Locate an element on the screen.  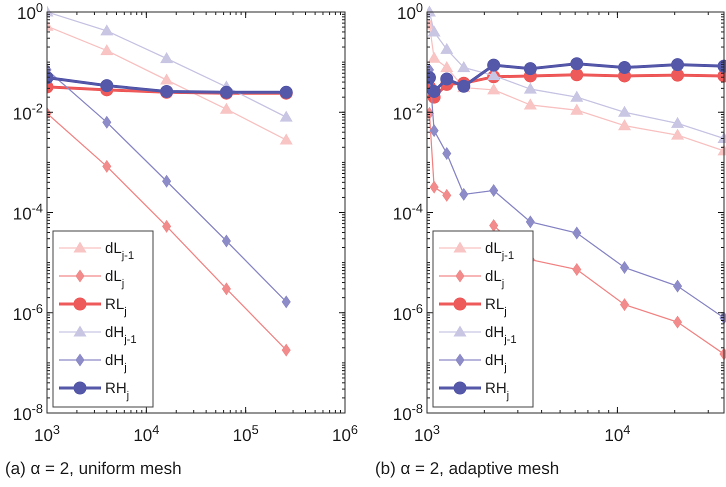
x-tick-label: 10$^{6}$ is located at coordinates (345, 433).